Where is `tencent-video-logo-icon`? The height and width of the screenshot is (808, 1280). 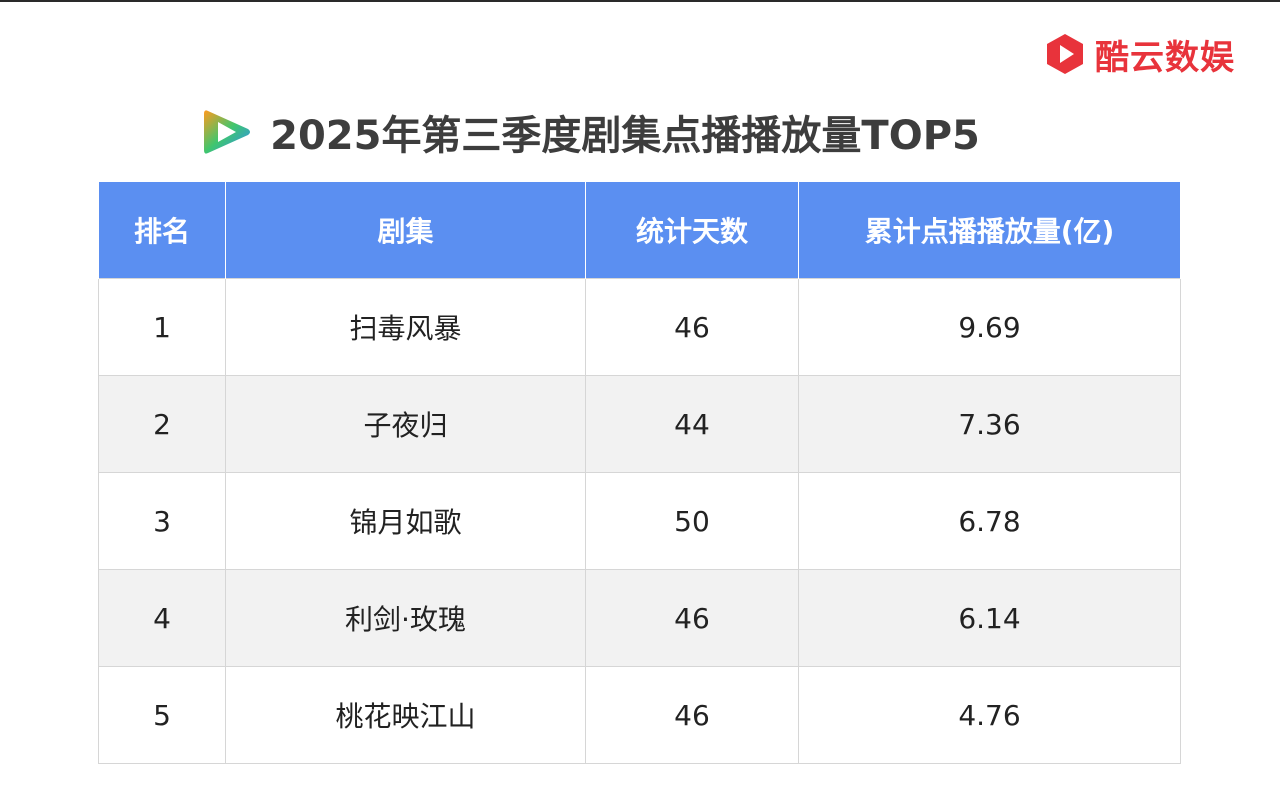
tencent-video-logo-icon is located at coordinates (227, 132).